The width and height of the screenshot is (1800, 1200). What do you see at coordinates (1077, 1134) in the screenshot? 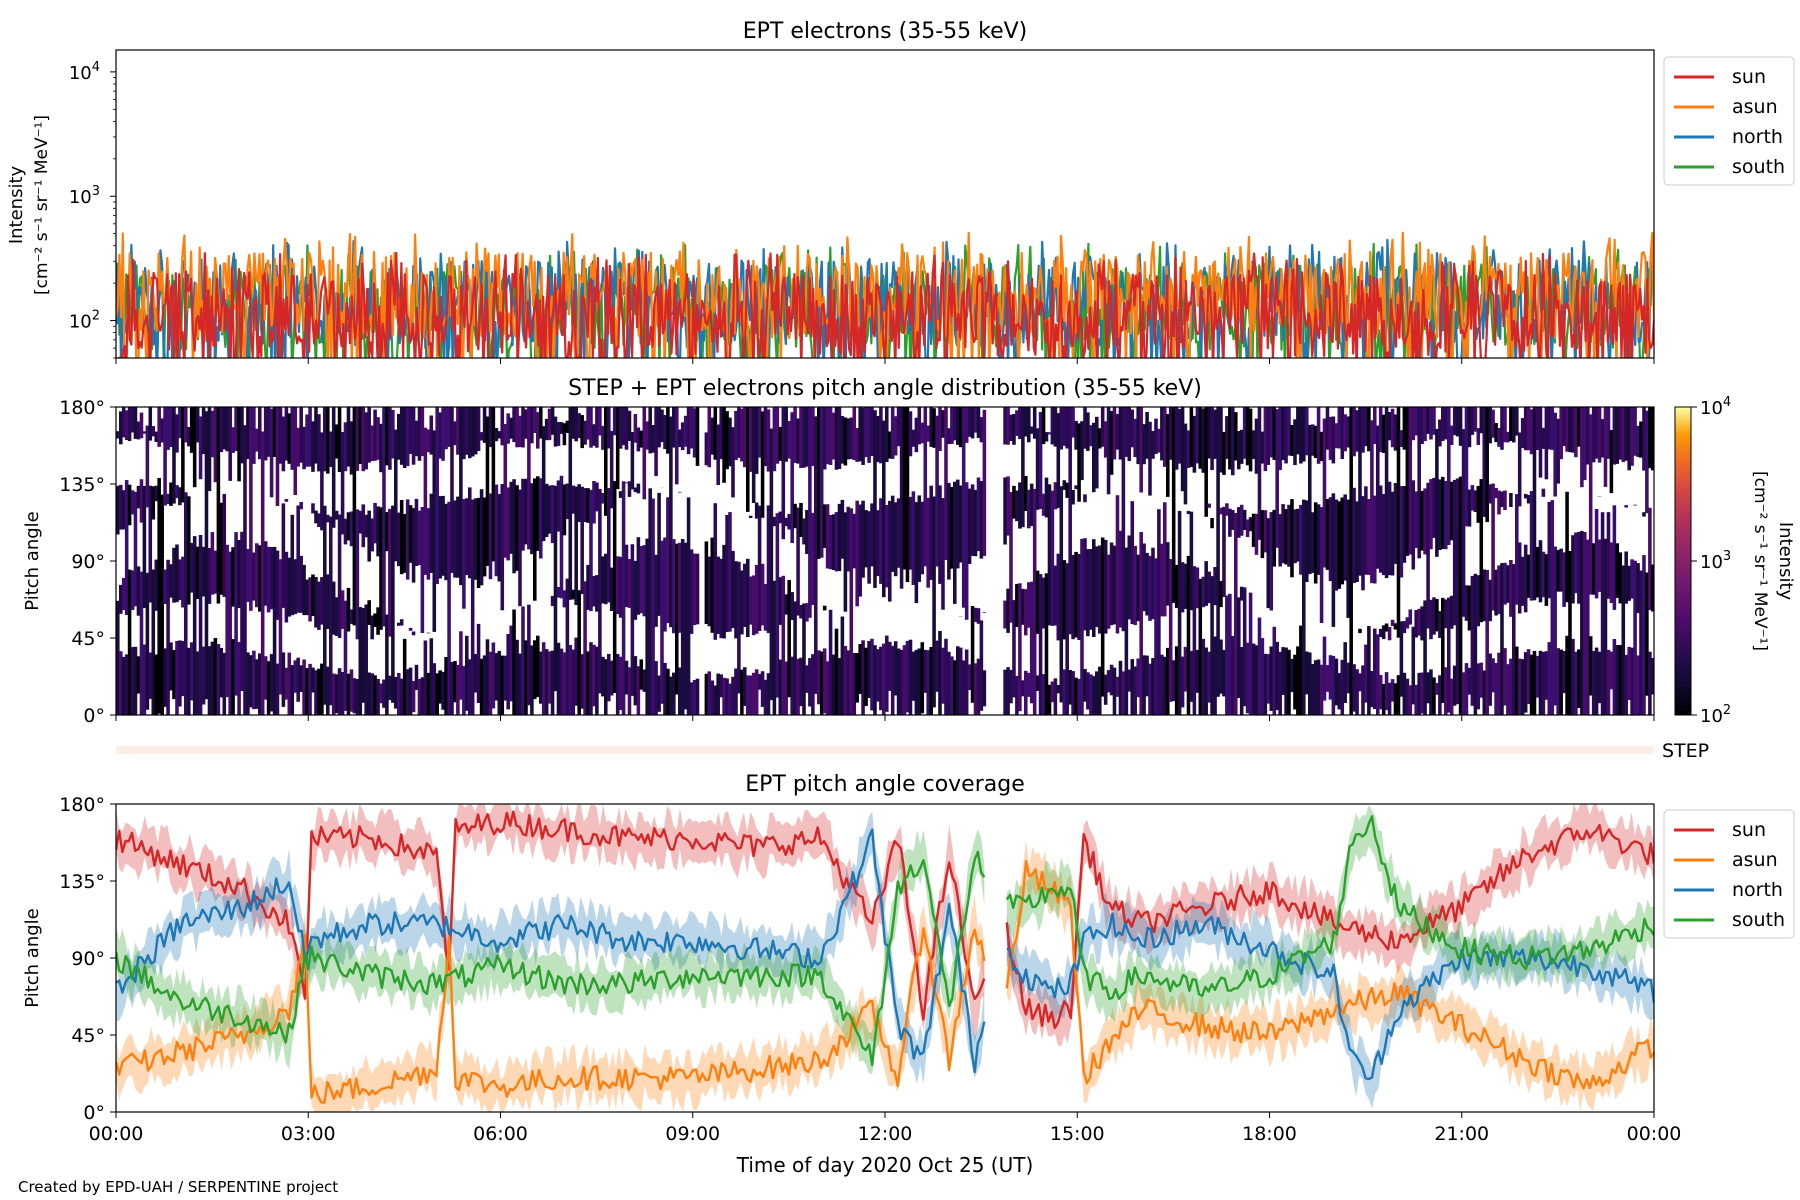
I see `x-tick-label: 15:00` at bounding box center [1077, 1134].